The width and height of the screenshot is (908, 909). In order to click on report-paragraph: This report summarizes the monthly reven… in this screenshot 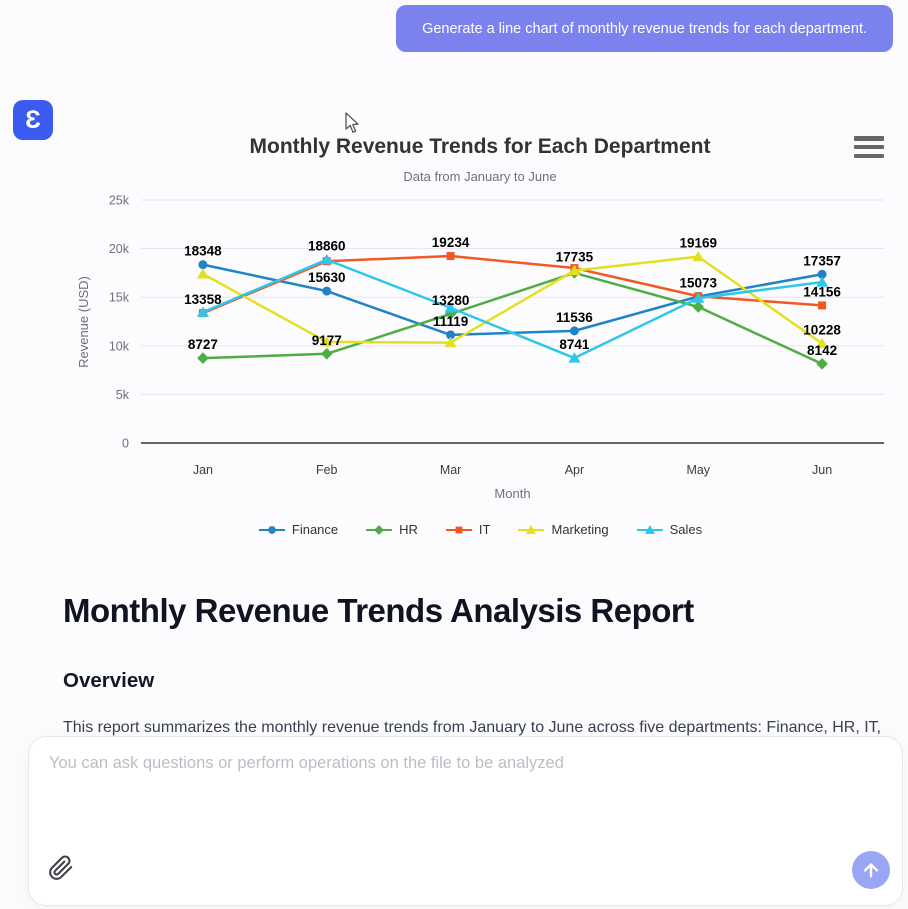, I will do `click(472, 727)`.